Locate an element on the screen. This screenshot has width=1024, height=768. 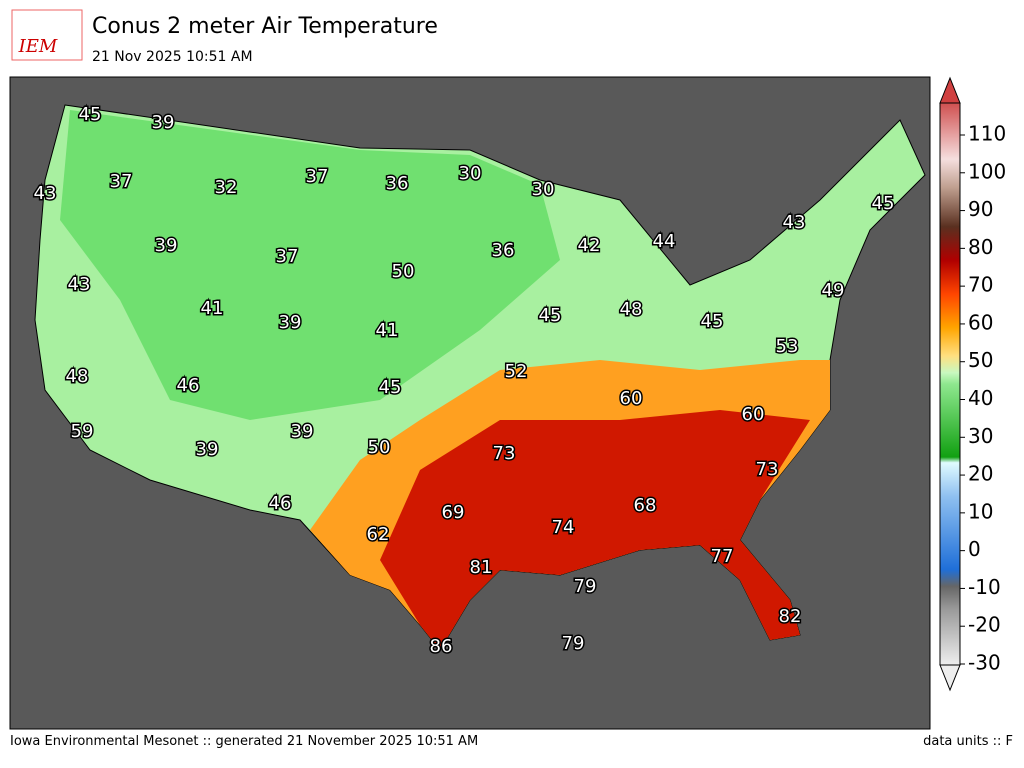
cbar-top is located at coordinates (950, 90).